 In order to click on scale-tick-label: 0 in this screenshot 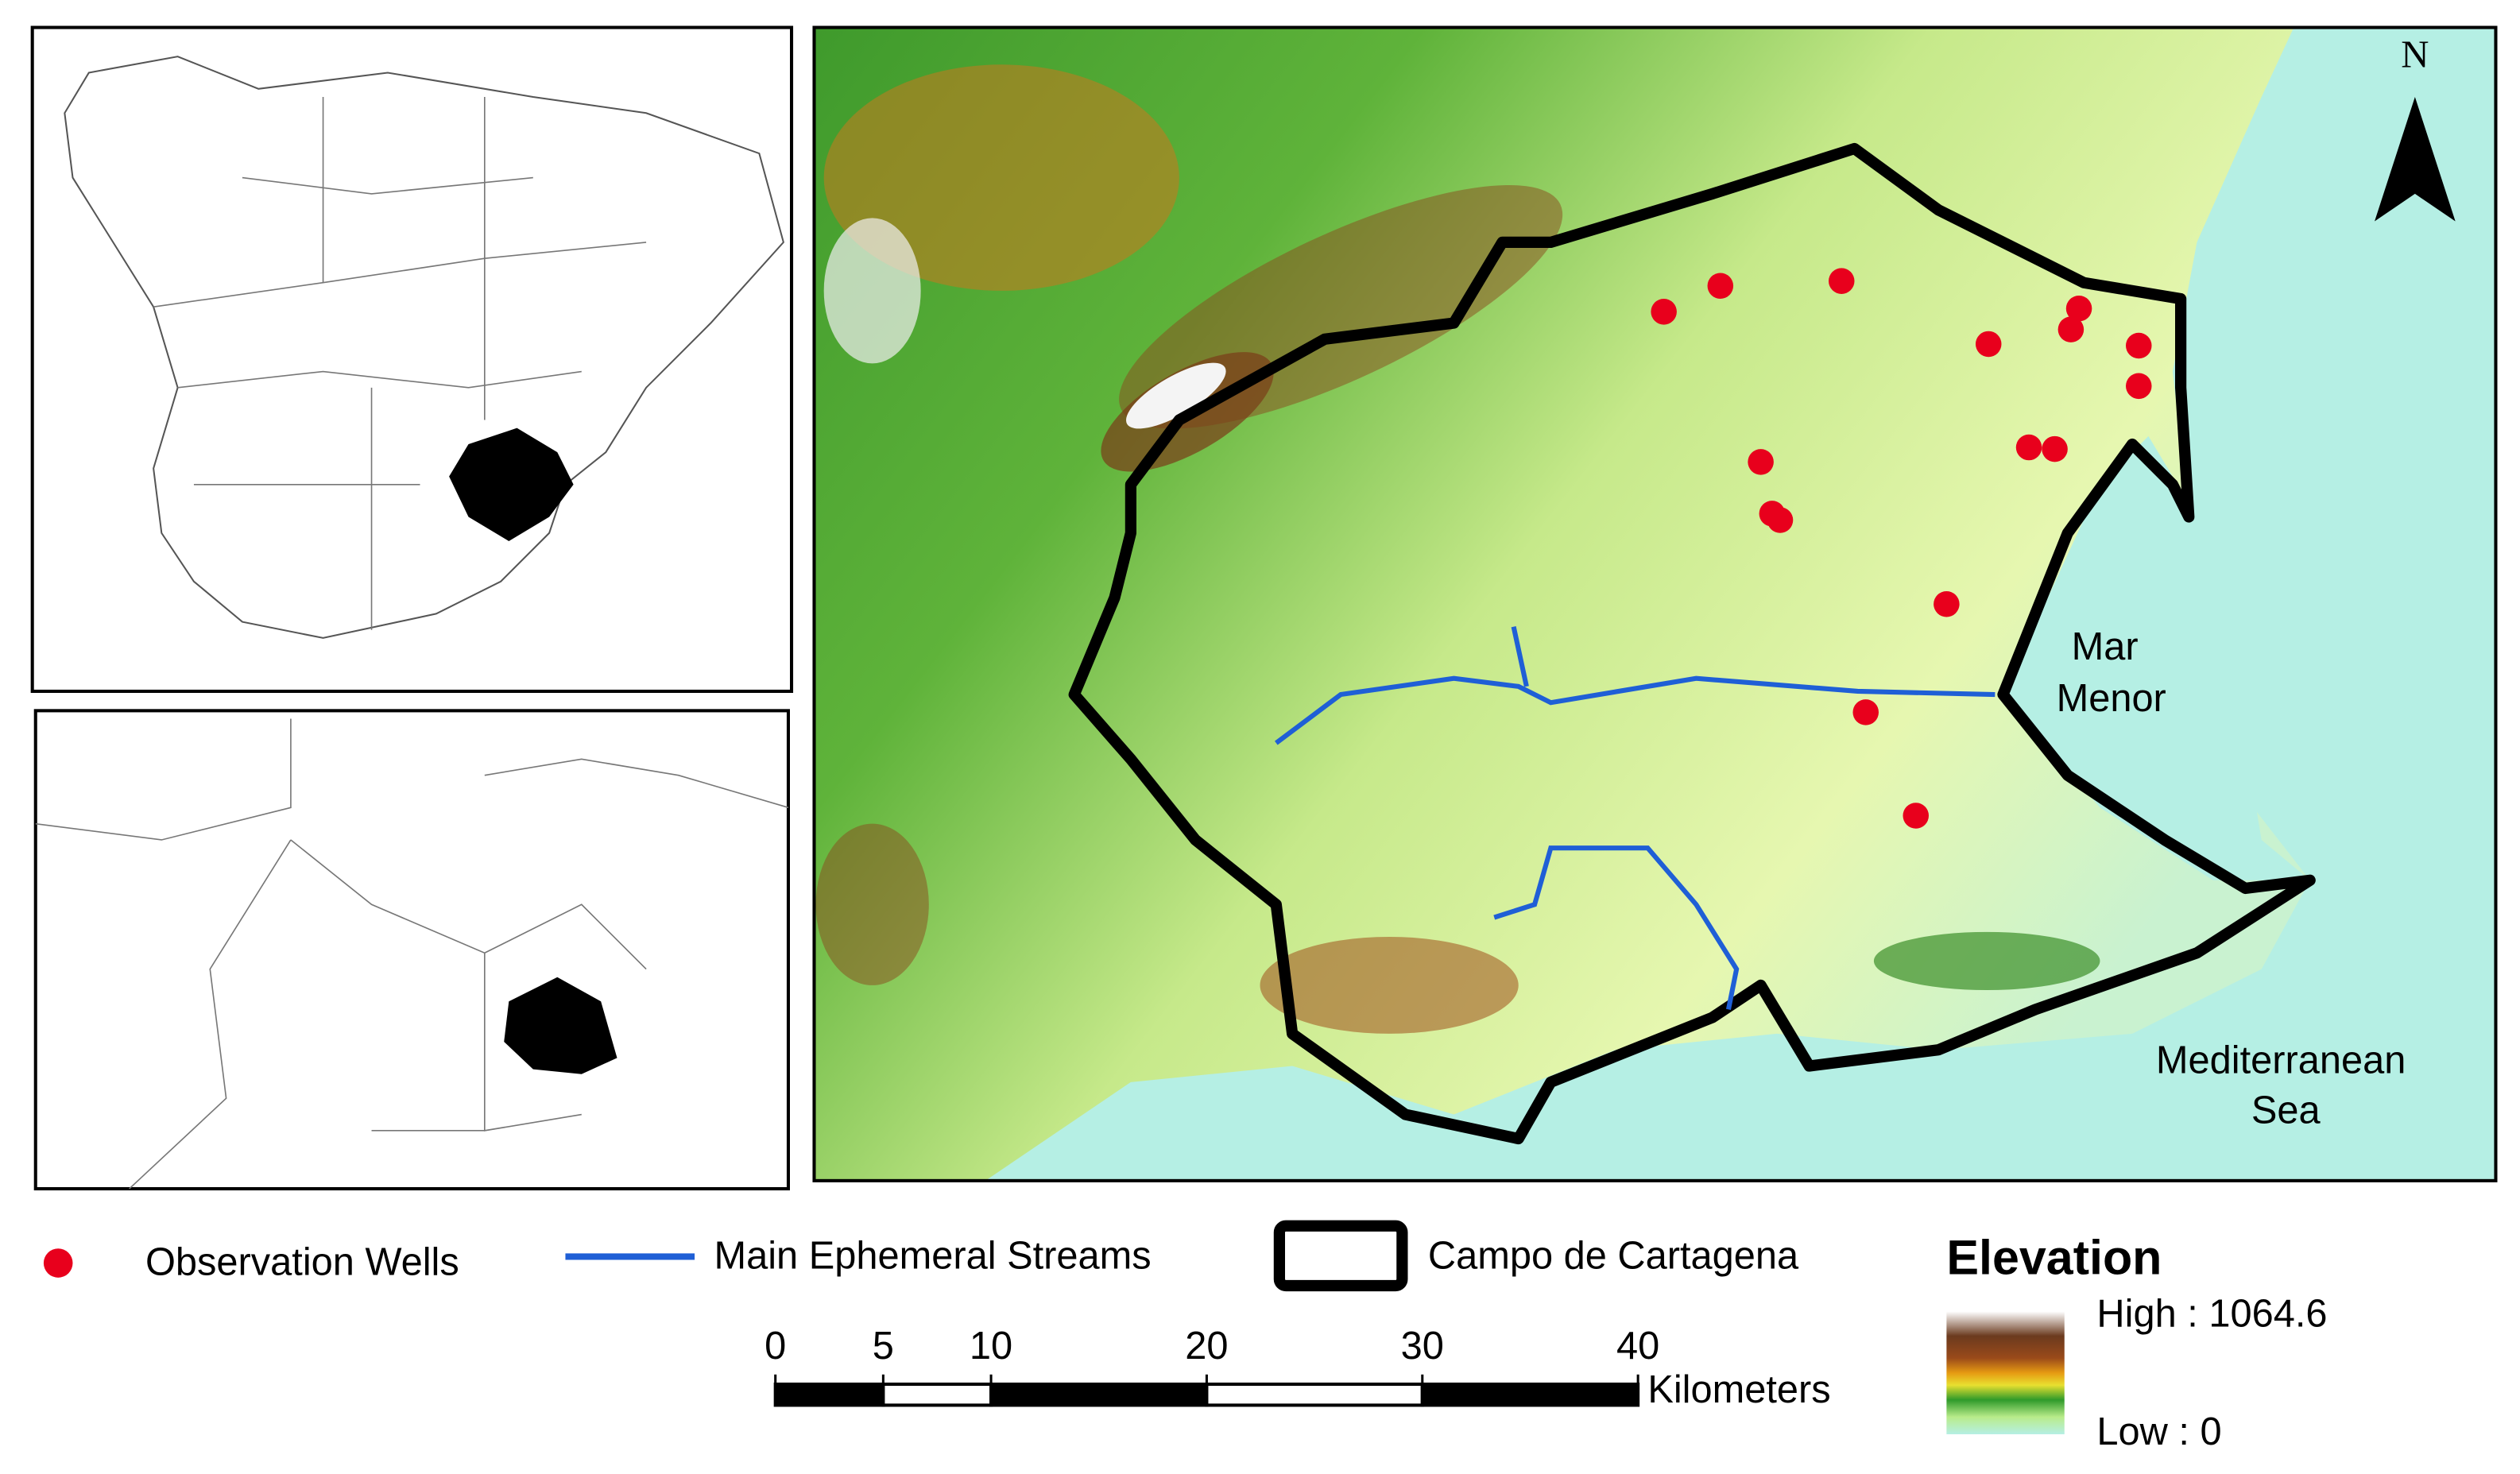, I will do `click(775, 1346)`.